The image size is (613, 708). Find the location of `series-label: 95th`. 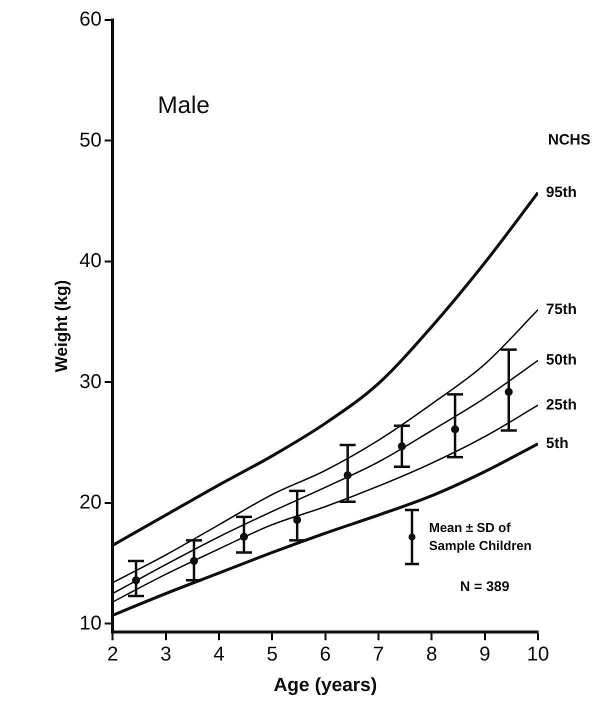

series-label: 95th is located at coordinates (561, 192).